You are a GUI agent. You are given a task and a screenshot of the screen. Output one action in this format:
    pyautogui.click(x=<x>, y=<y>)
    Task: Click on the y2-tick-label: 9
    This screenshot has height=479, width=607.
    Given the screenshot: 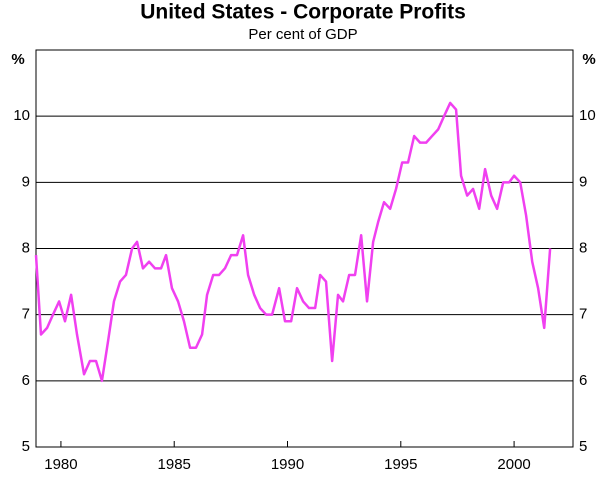 What is the action you would take?
    pyautogui.click(x=583, y=181)
    